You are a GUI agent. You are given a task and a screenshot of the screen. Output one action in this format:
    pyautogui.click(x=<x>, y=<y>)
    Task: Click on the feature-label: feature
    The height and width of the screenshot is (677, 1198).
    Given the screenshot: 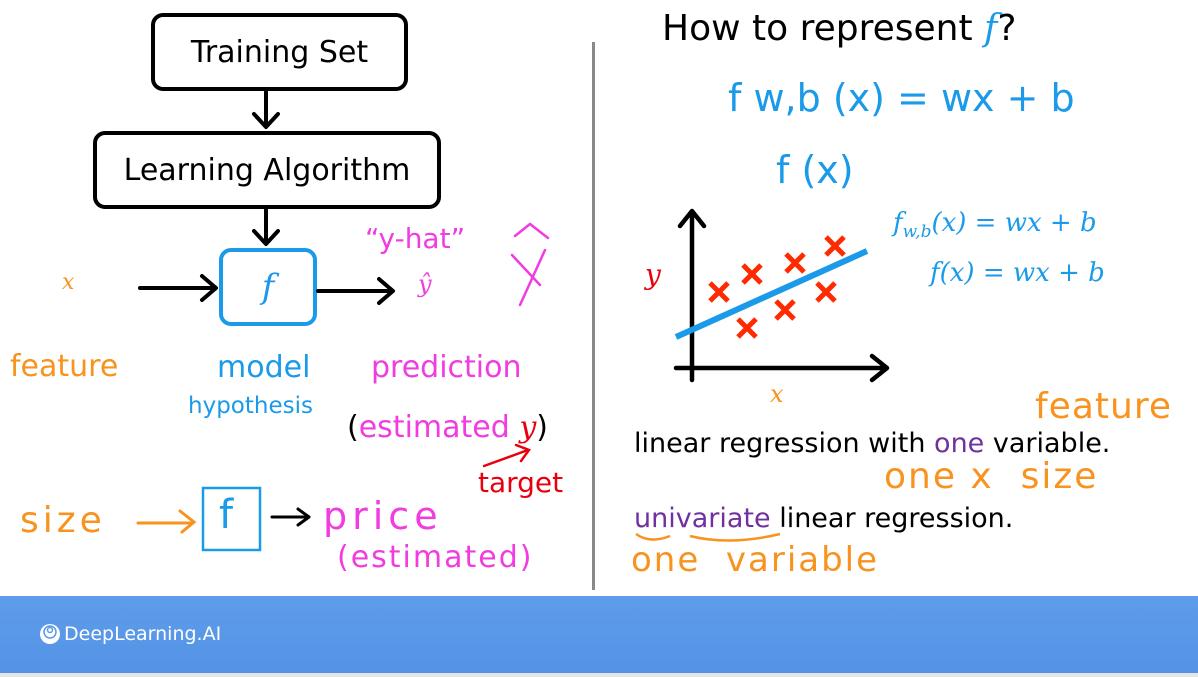 What is the action you would take?
    pyautogui.click(x=64, y=366)
    